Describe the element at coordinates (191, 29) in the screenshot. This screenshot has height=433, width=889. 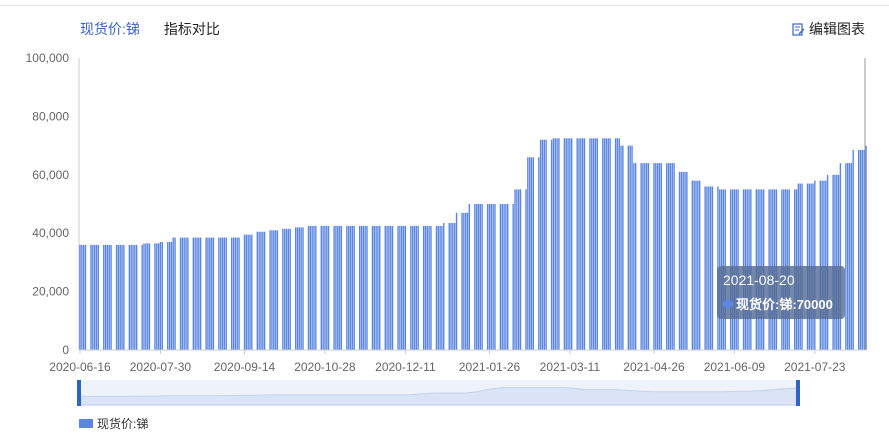
I see `tab-indicator-compare: 指标对比` at that location.